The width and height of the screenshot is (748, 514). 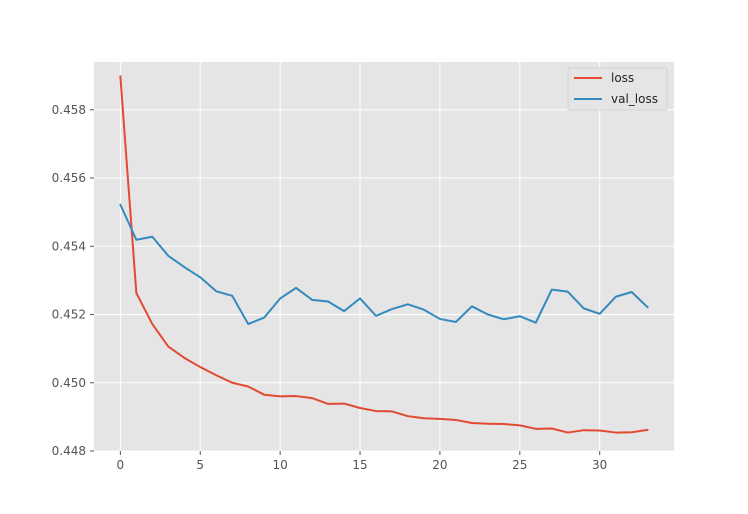 I want to click on x-tick-label: 25, so click(x=519, y=465).